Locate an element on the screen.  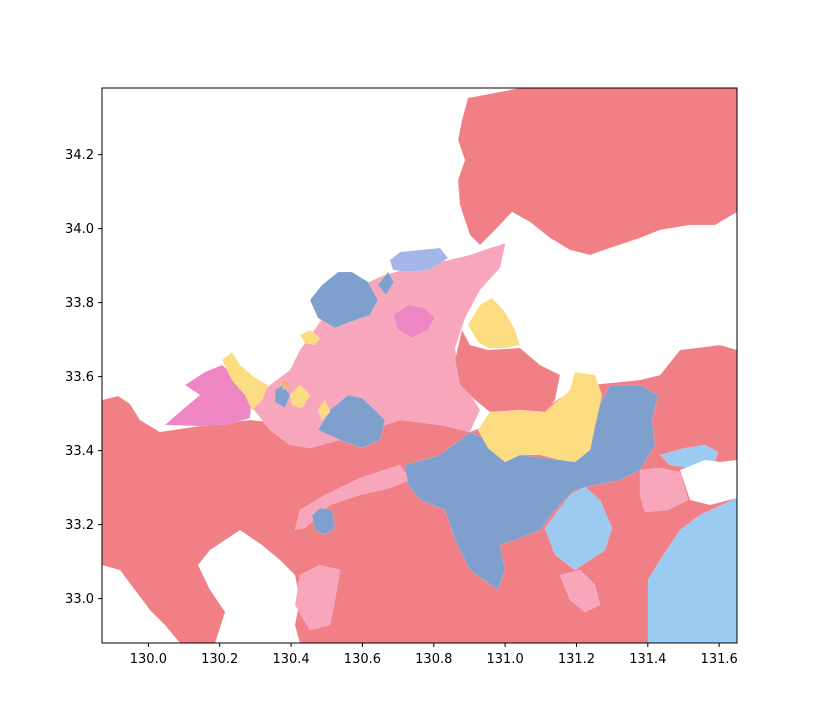
region-southeast-lightpink is located at coordinates (580, 591).